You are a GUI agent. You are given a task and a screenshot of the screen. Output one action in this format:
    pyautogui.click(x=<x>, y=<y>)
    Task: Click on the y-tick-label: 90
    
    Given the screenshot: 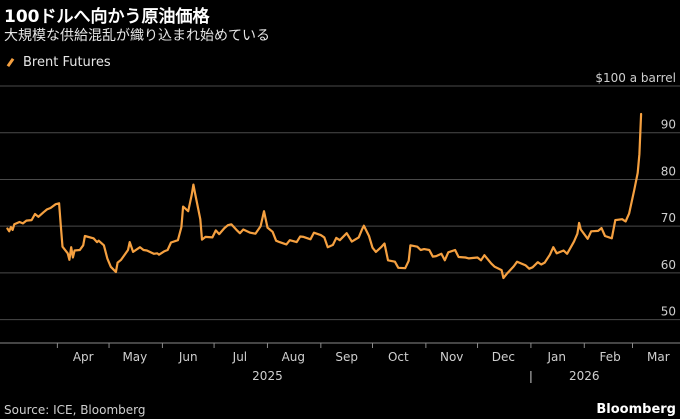 What is the action you would take?
    pyautogui.click(x=668, y=125)
    